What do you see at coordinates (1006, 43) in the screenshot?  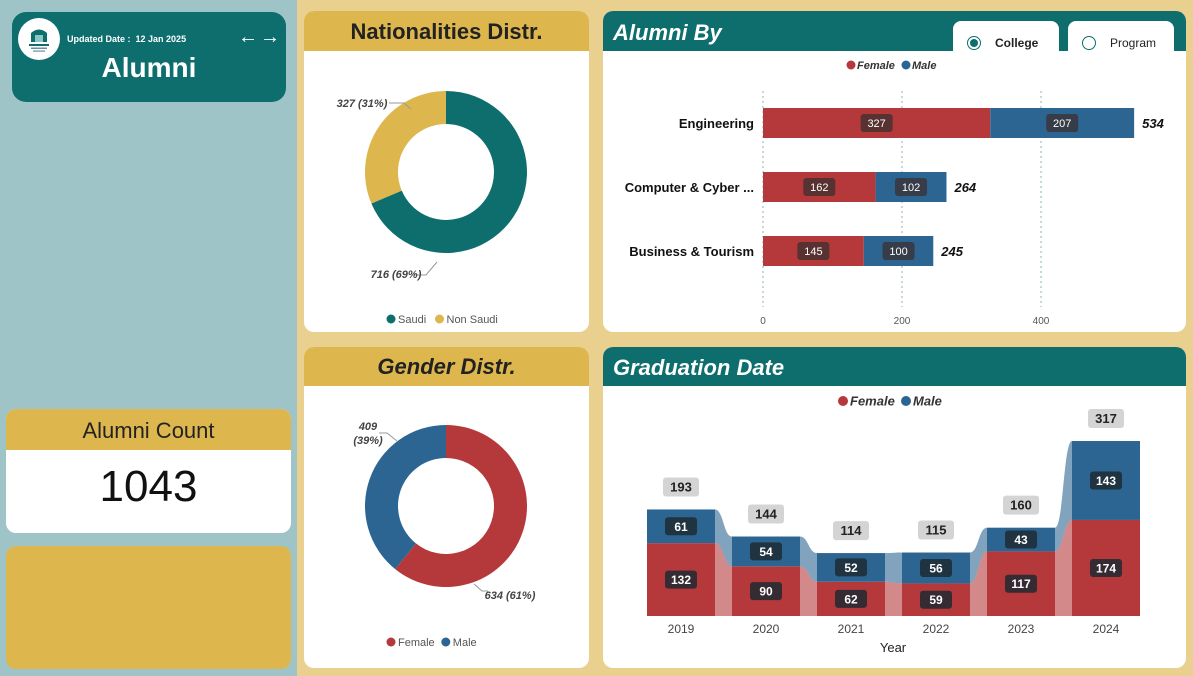 I see `college-option: College` at bounding box center [1006, 43].